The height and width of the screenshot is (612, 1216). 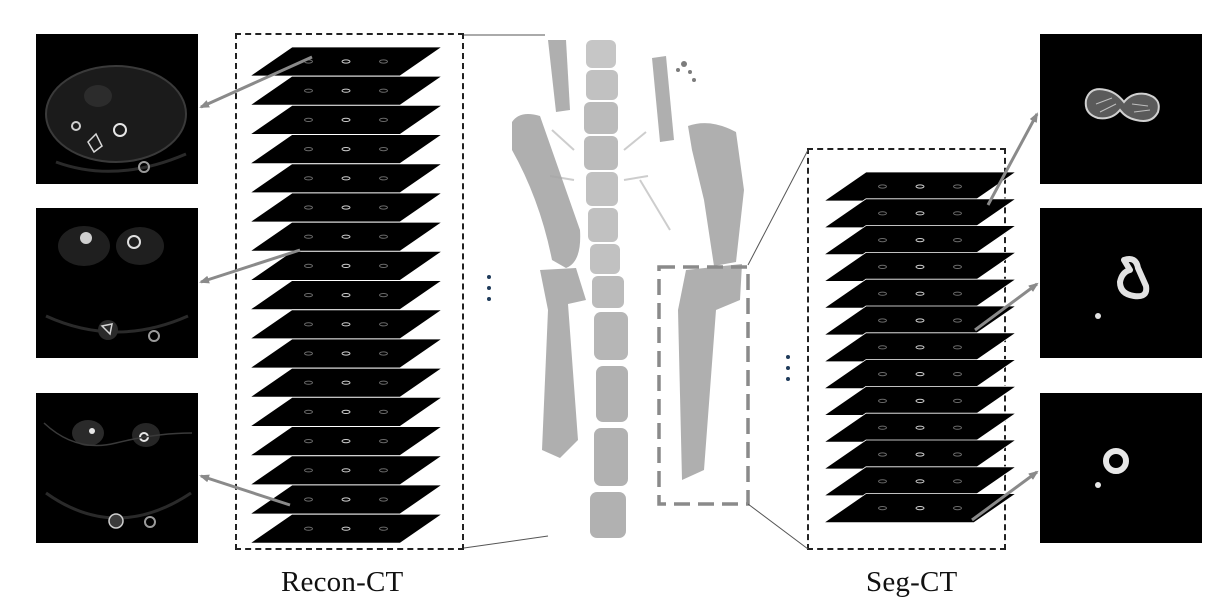 I want to click on ellipsis-dots-right, so click(x=788, y=368).